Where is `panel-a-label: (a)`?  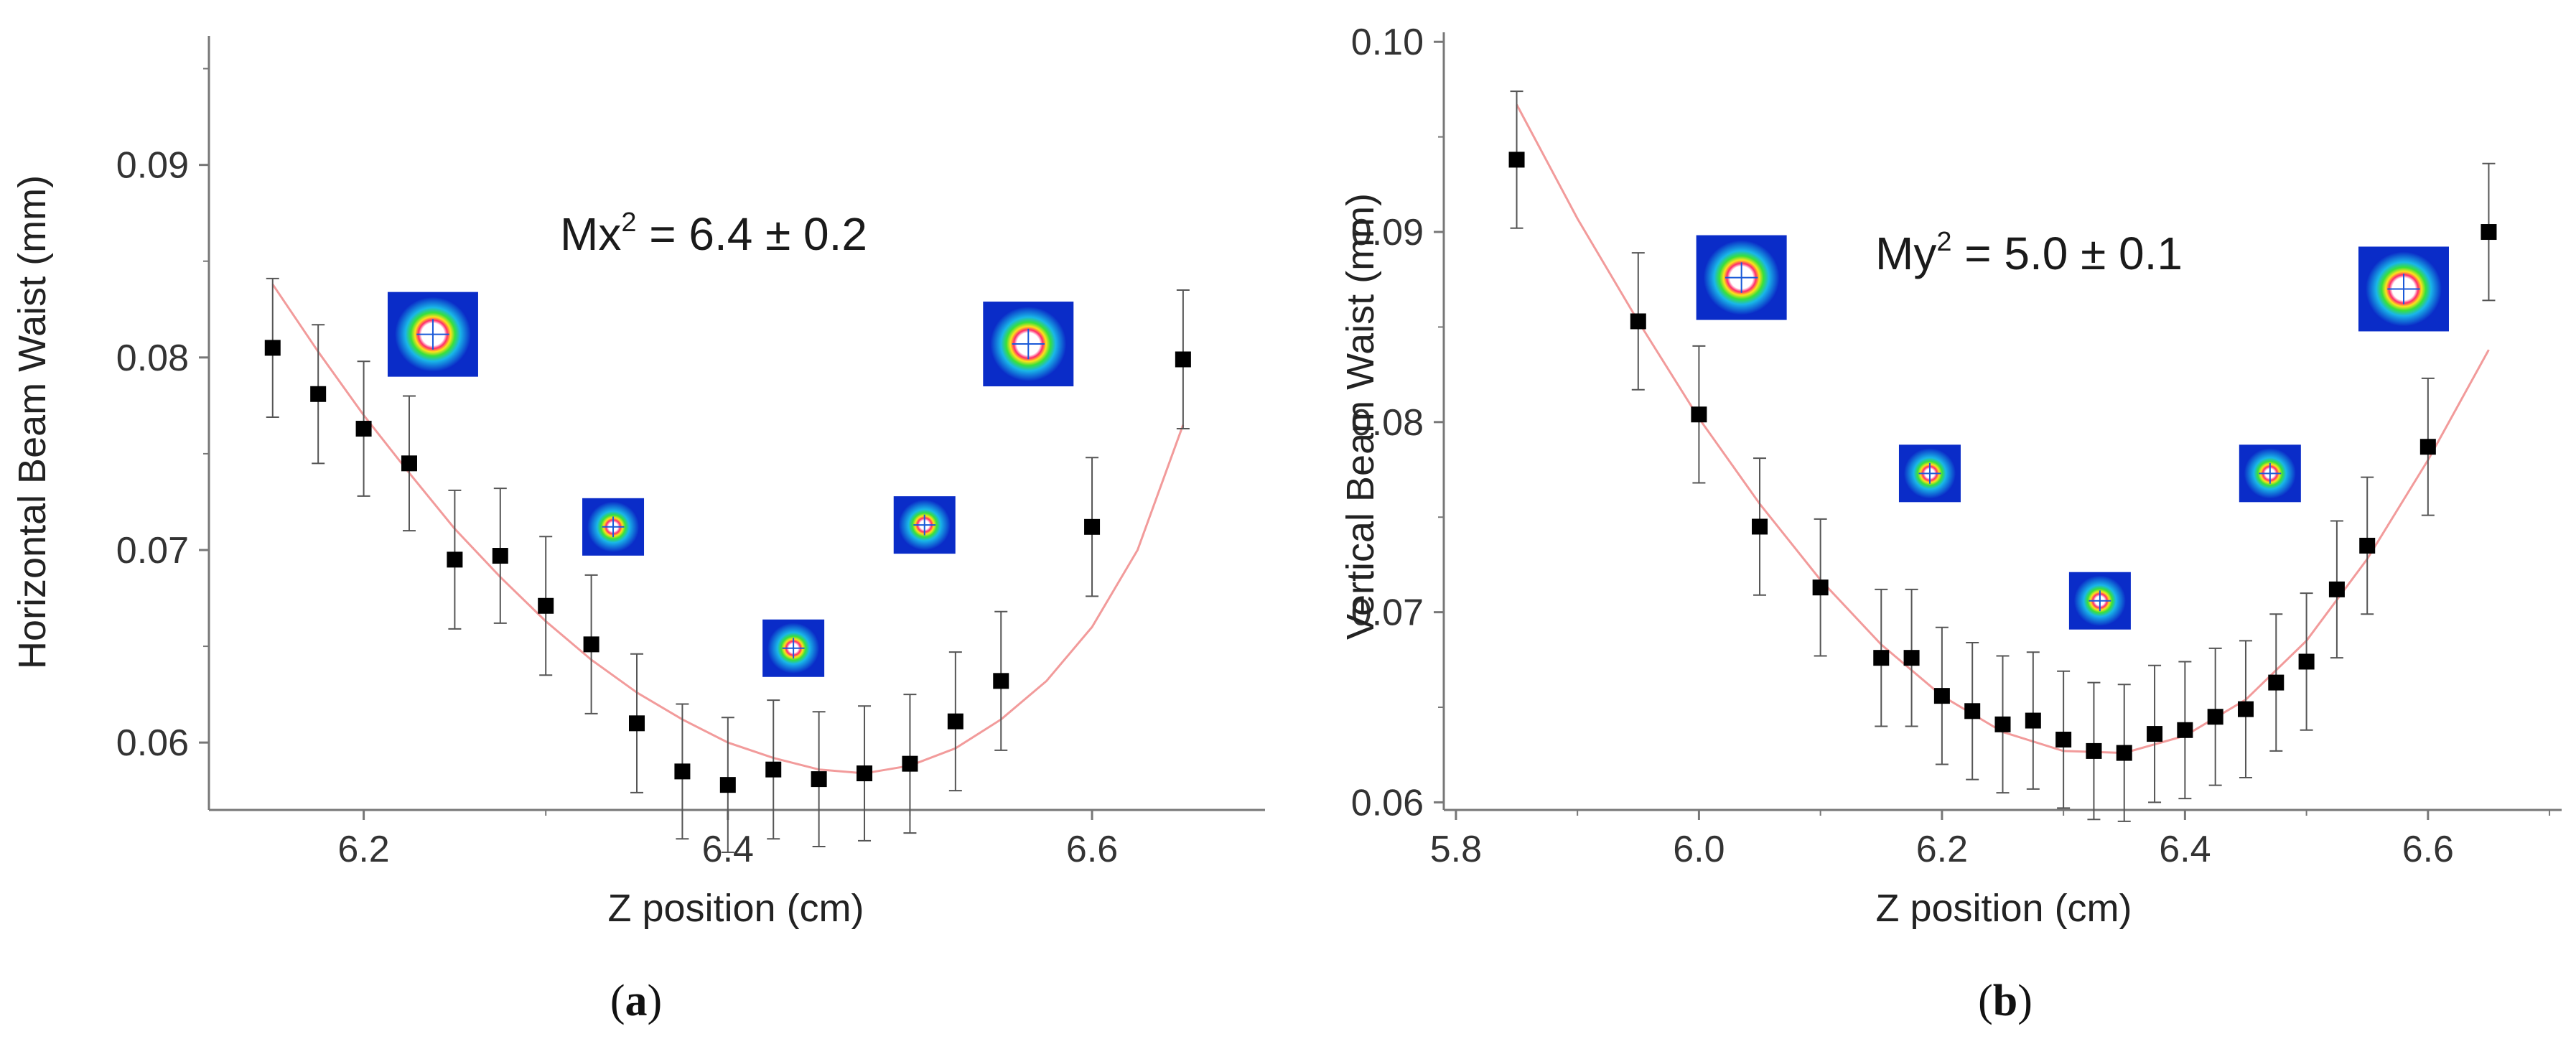
panel-a-label: (a) is located at coordinates (636, 1001).